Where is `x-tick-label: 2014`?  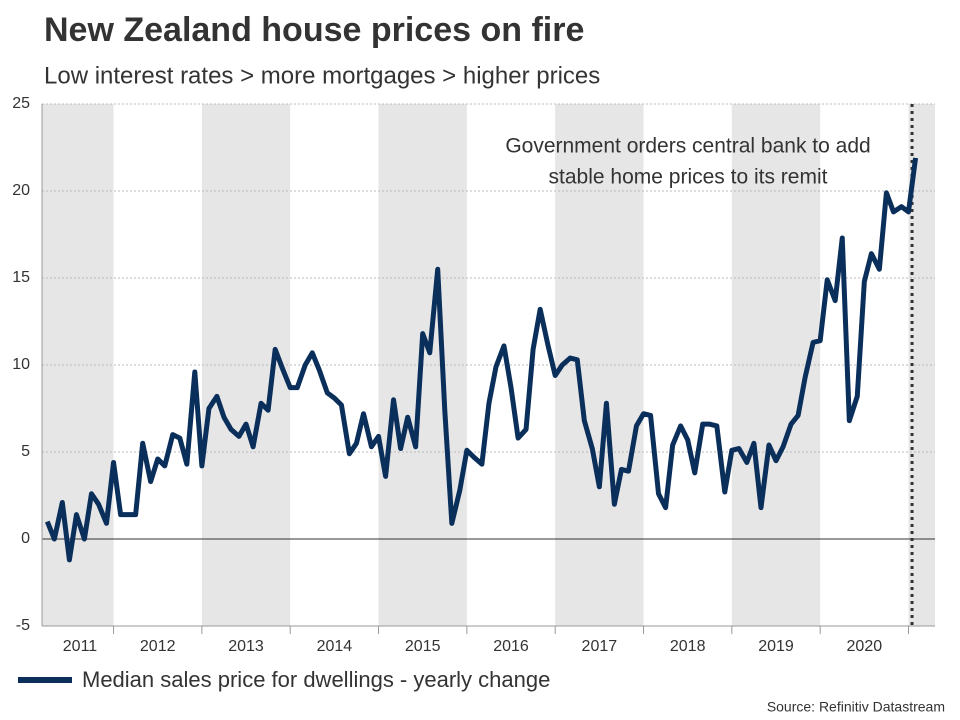
x-tick-label: 2014 is located at coordinates (335, 646).